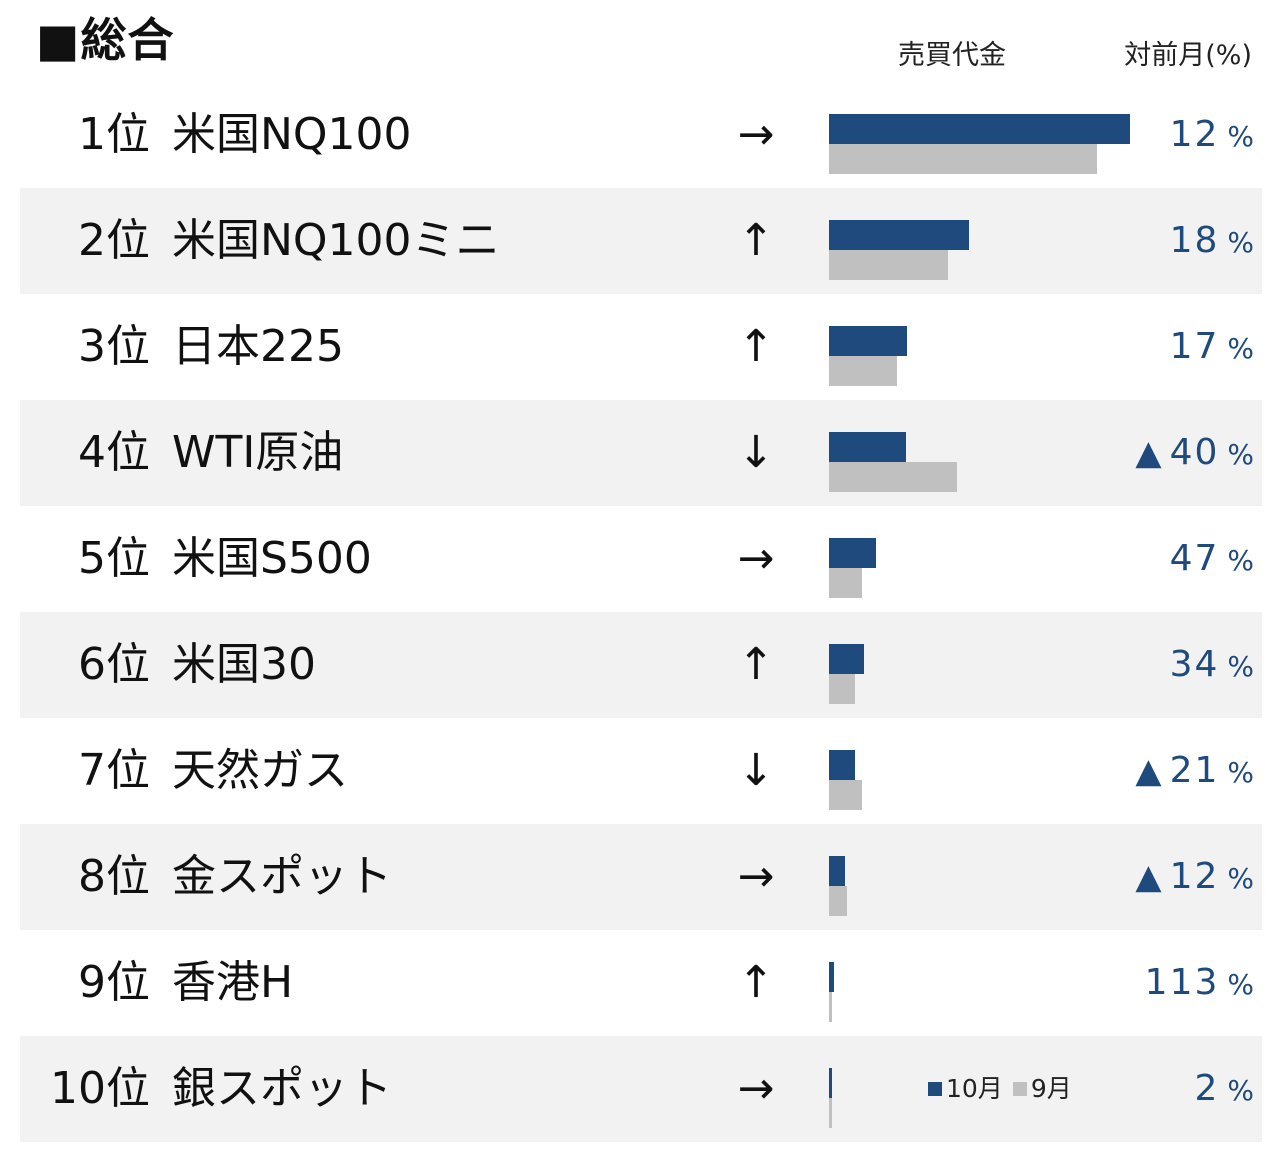 Image resolution: width=1280 pixels, height=1160 pixels. Describe the element at coordinates (641, 665) in the screenshot. I see `table-row: 6位 米国30 ↑ 34%` at that location.